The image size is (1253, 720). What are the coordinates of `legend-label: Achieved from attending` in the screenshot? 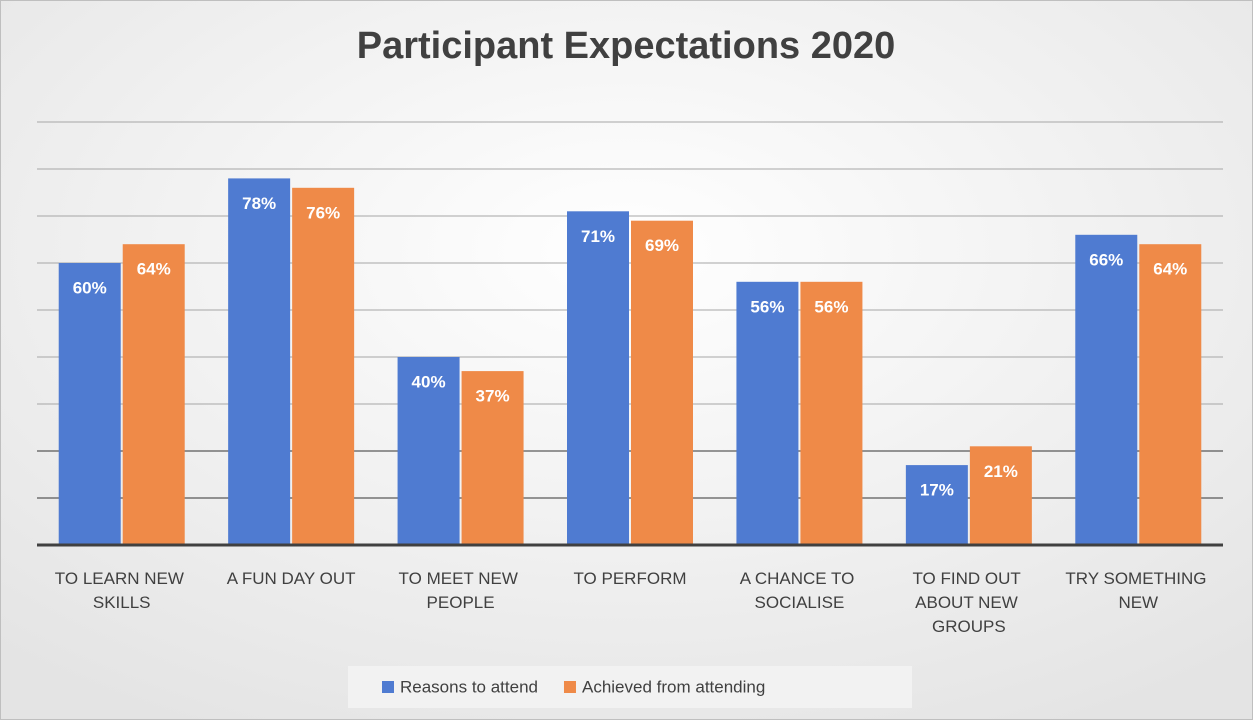 It's located at (673, 686).